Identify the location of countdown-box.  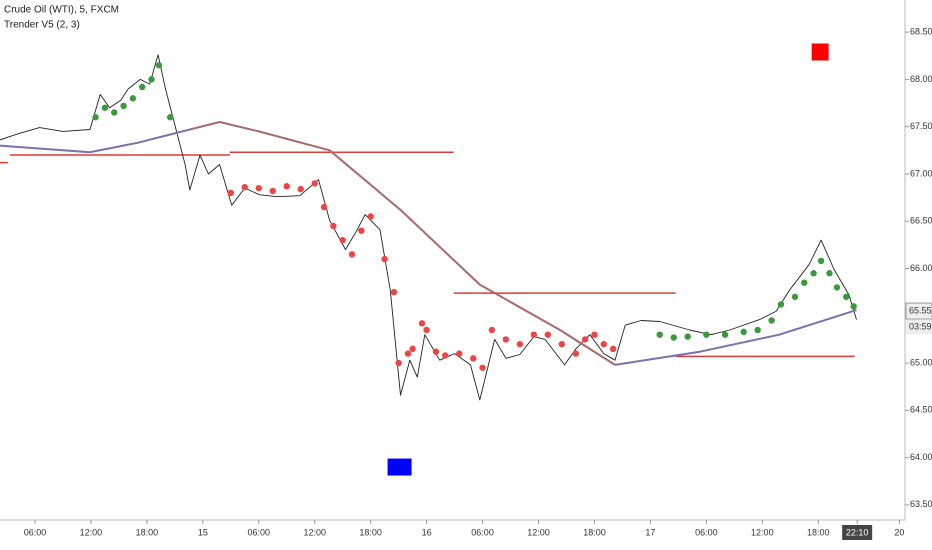
(919, 327).